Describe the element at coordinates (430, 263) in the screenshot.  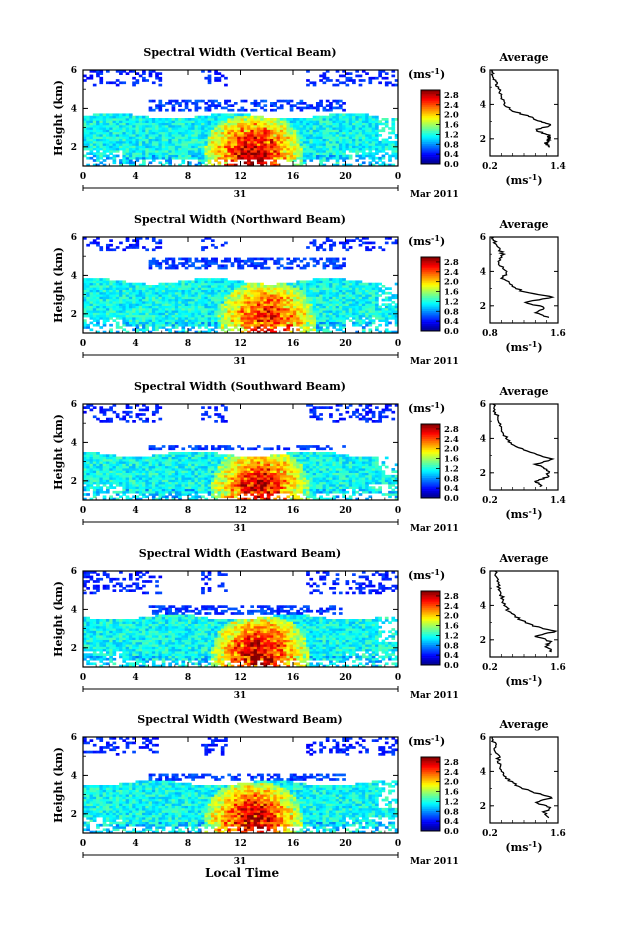
I see `colorbar-segment` at that location.